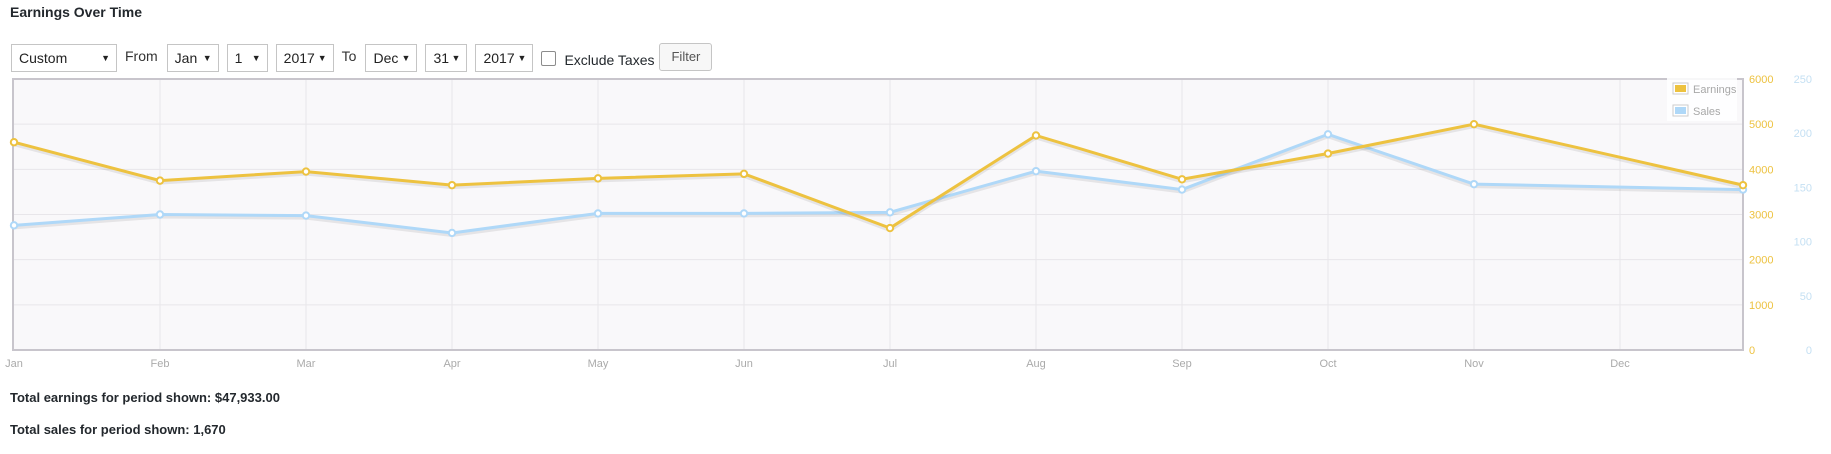 This screenshot has width=1831, height=454. Describe the element at coordinates (1761, 170) in the screenshot. I see `y-axis-left-tick-label: 4000` at that location.